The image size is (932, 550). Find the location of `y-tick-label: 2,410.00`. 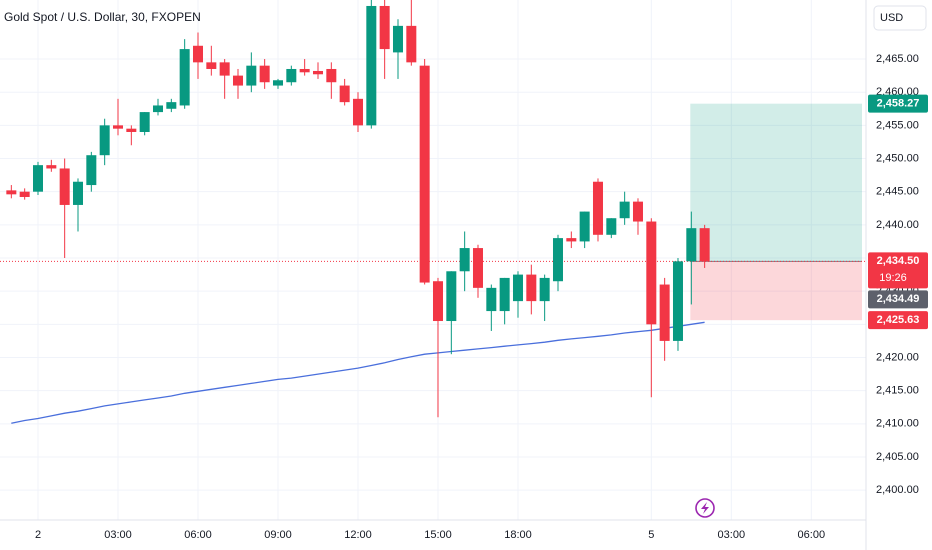

y-tick-label: 2,410.00 is located at coordinates (897, 424).